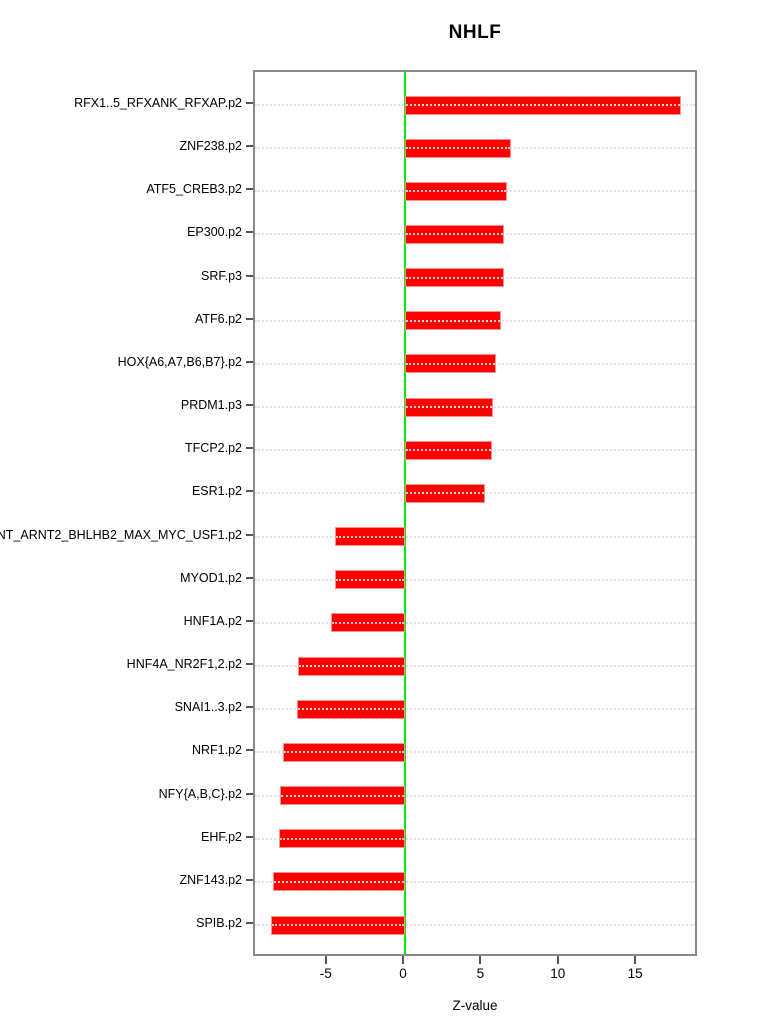 The image size is (768, 1028). What do you see at coordinates (121, 534) in the screenshot?
I see `category-label: ARNT_ARNT2_BHLHB2_MAX_MYC_USF1.p2` at bounding box center [121, 534].